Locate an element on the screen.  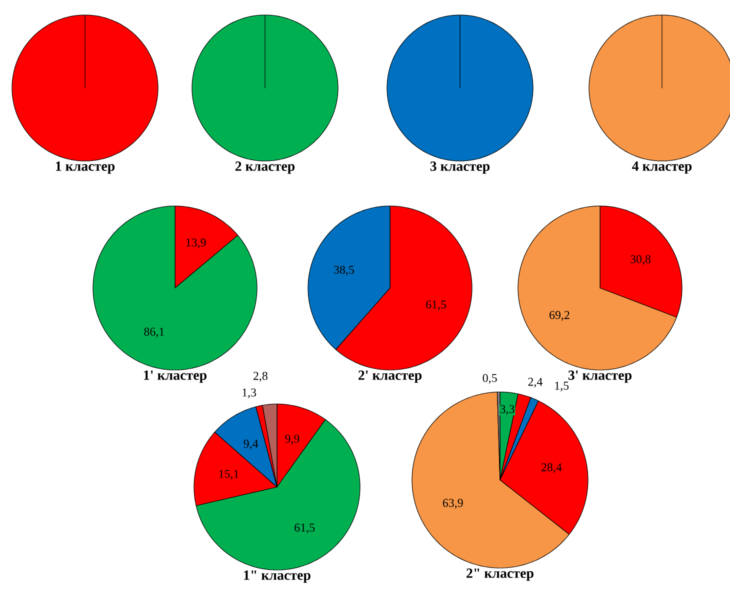
data-label: 2,8 is located at coordinates (261, 377).